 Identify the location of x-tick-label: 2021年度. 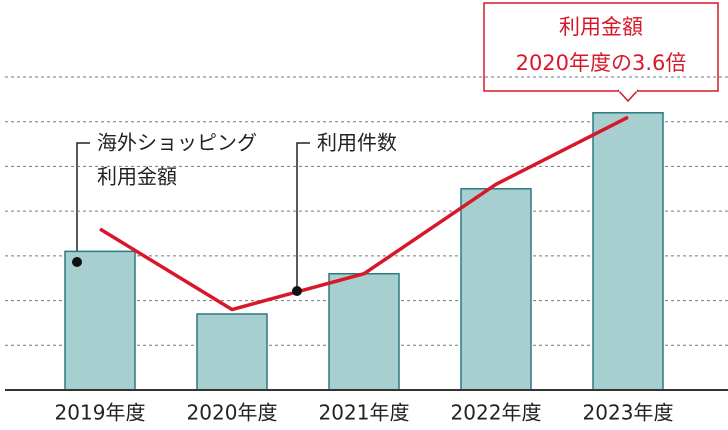
(364, 413).